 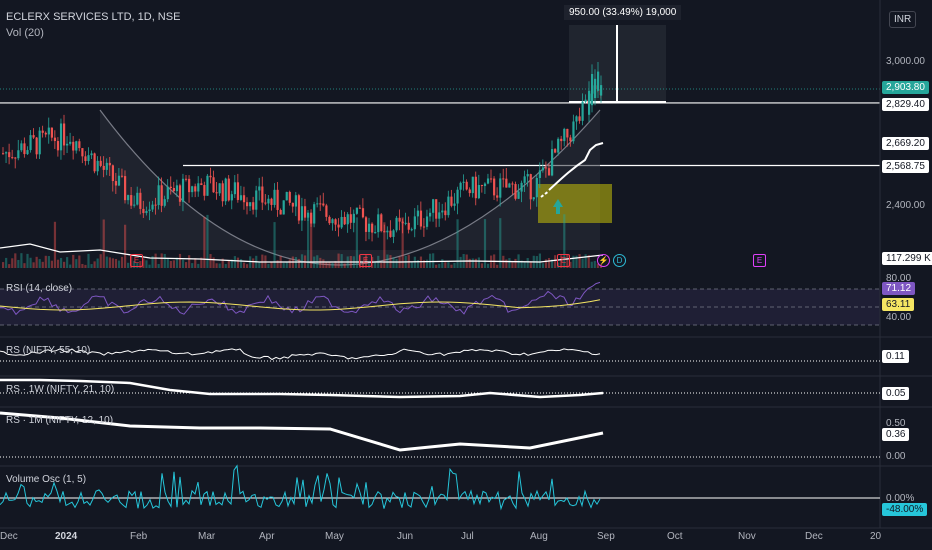 I want to click on rsi-tick-80: 80.00, so click(x=899, y=278).